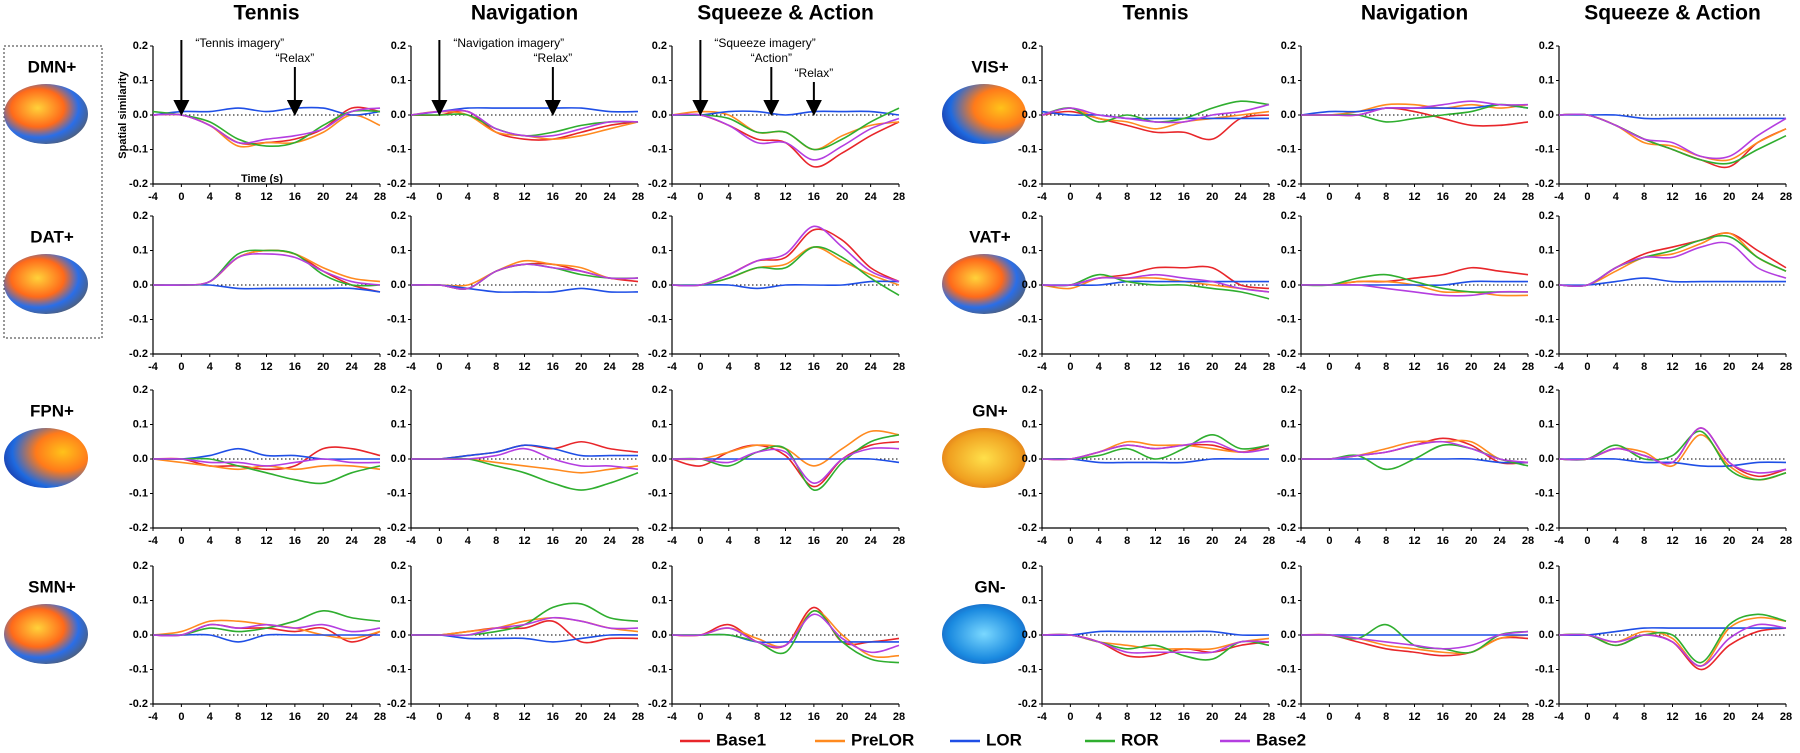 The width and height of the screenshot is (1800, 753). What do you see at coordinates (1099, 717) in the screenshot?
I see `x-tick-label: 4` at bounding box center [1099, 717].